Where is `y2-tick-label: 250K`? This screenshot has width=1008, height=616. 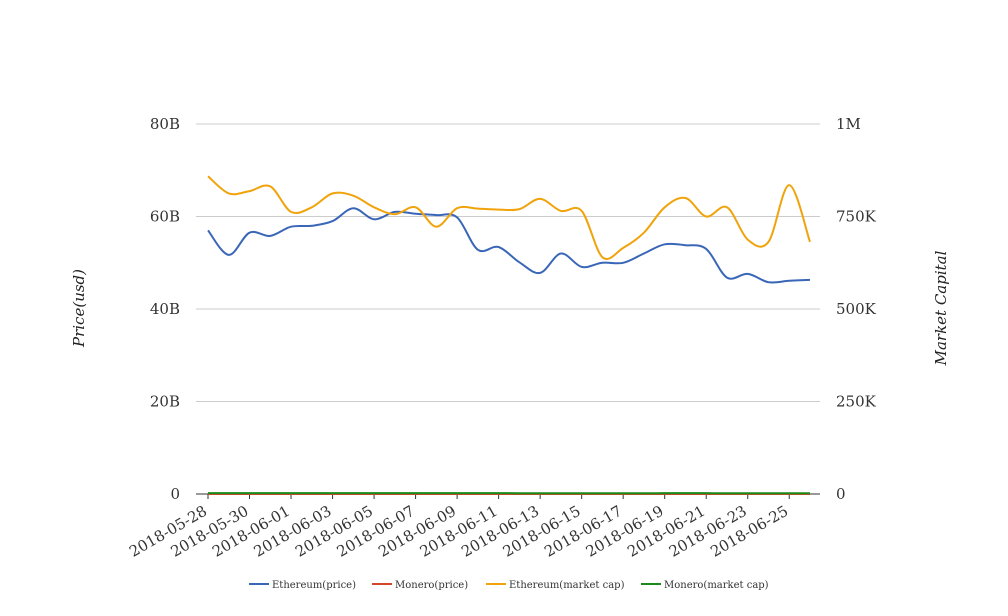 y2-tick-label: 250K is located at coordinates (856, 402).